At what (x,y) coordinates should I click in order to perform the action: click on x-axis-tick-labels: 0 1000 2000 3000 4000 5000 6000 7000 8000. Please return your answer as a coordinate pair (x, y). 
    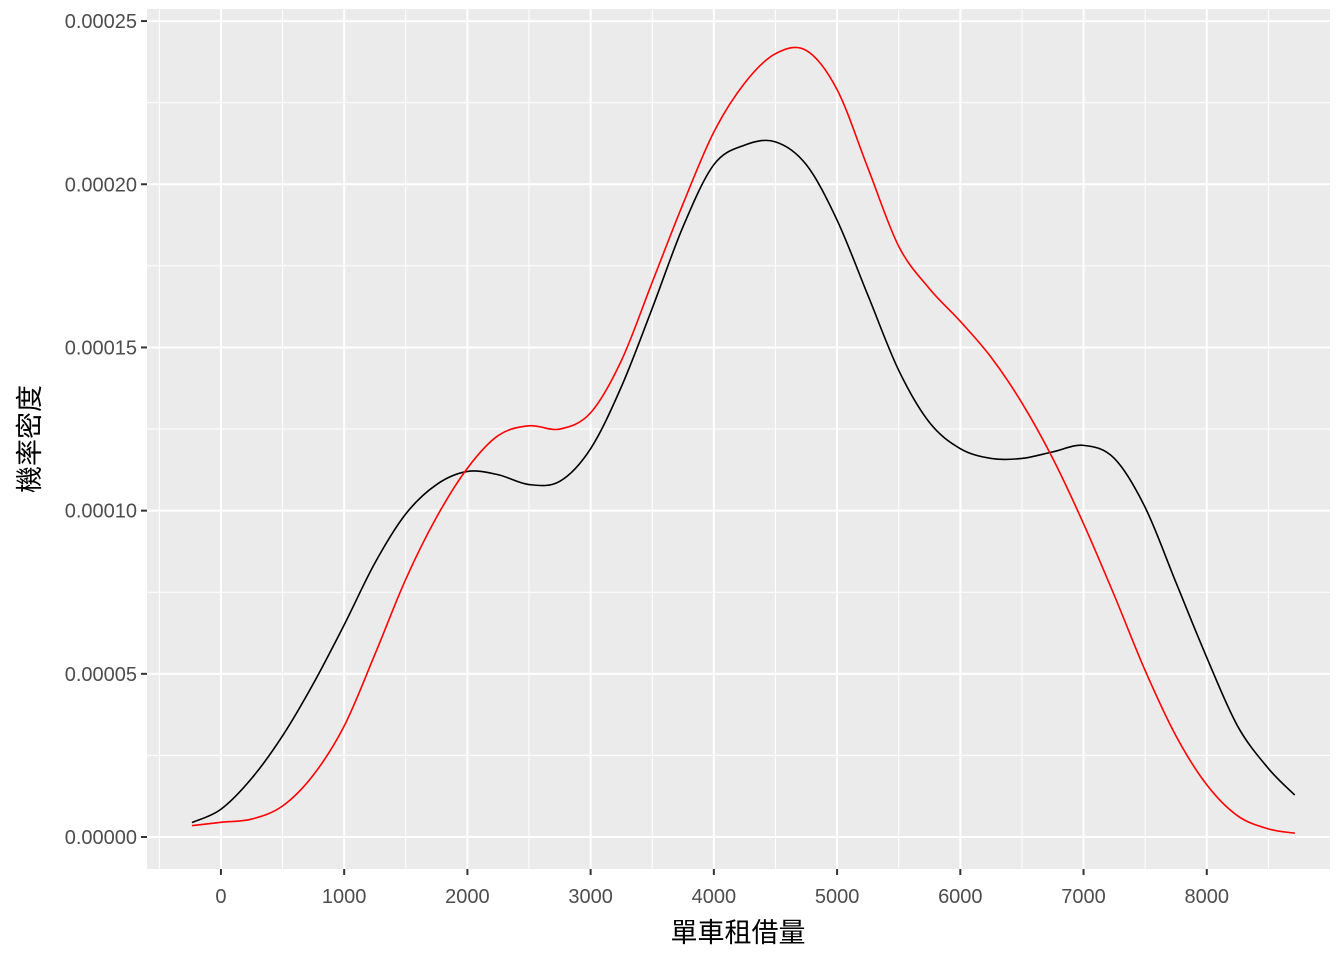
    Looking at the image, I should click on (722, 897).